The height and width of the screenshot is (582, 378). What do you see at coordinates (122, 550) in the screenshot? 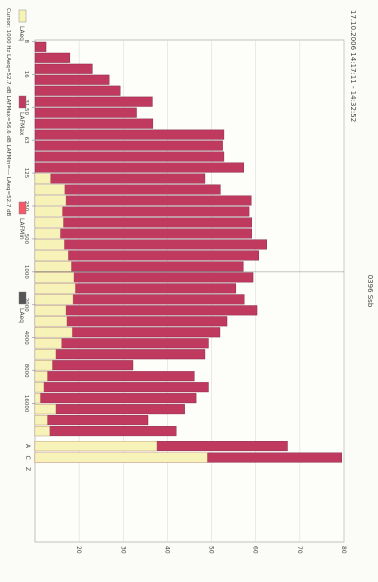
I see `y-tick-label: 30` at bounding box center [122, 550].